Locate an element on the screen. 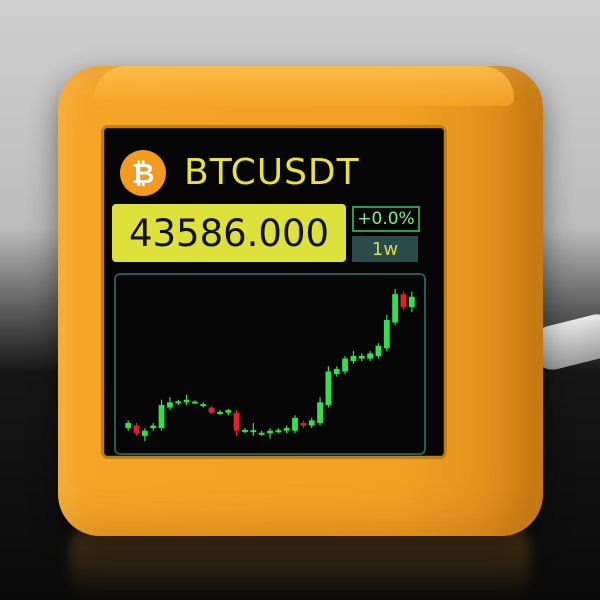  device-top-edge is located at coordinates (304, 86).